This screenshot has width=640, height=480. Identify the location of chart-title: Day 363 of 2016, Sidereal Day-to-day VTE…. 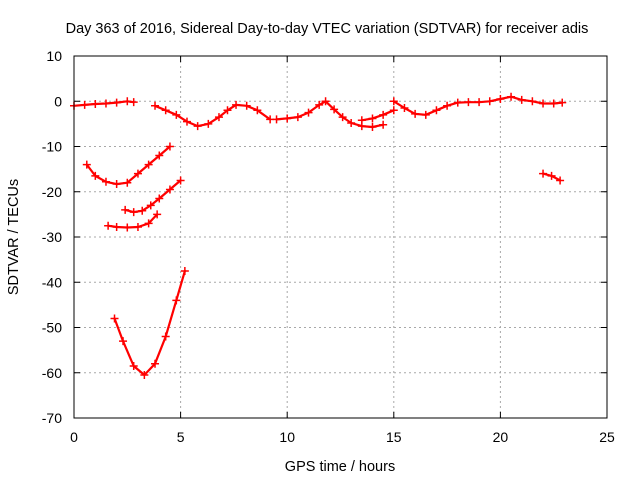
(327, 29).